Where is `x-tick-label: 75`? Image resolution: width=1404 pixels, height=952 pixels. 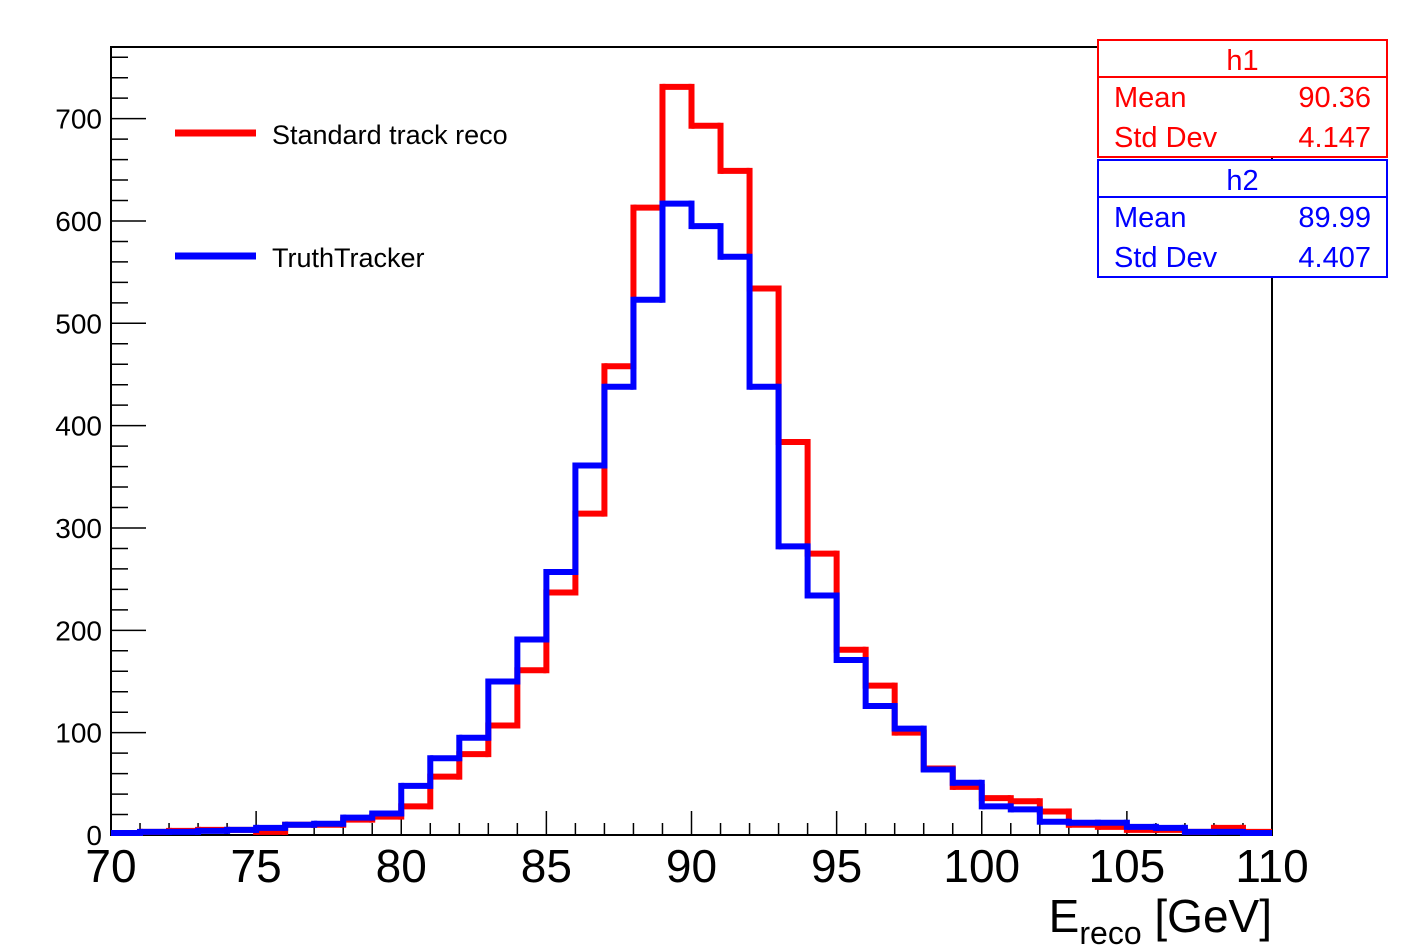 x-tick-label: 75 is located at coordinates (256, 866).